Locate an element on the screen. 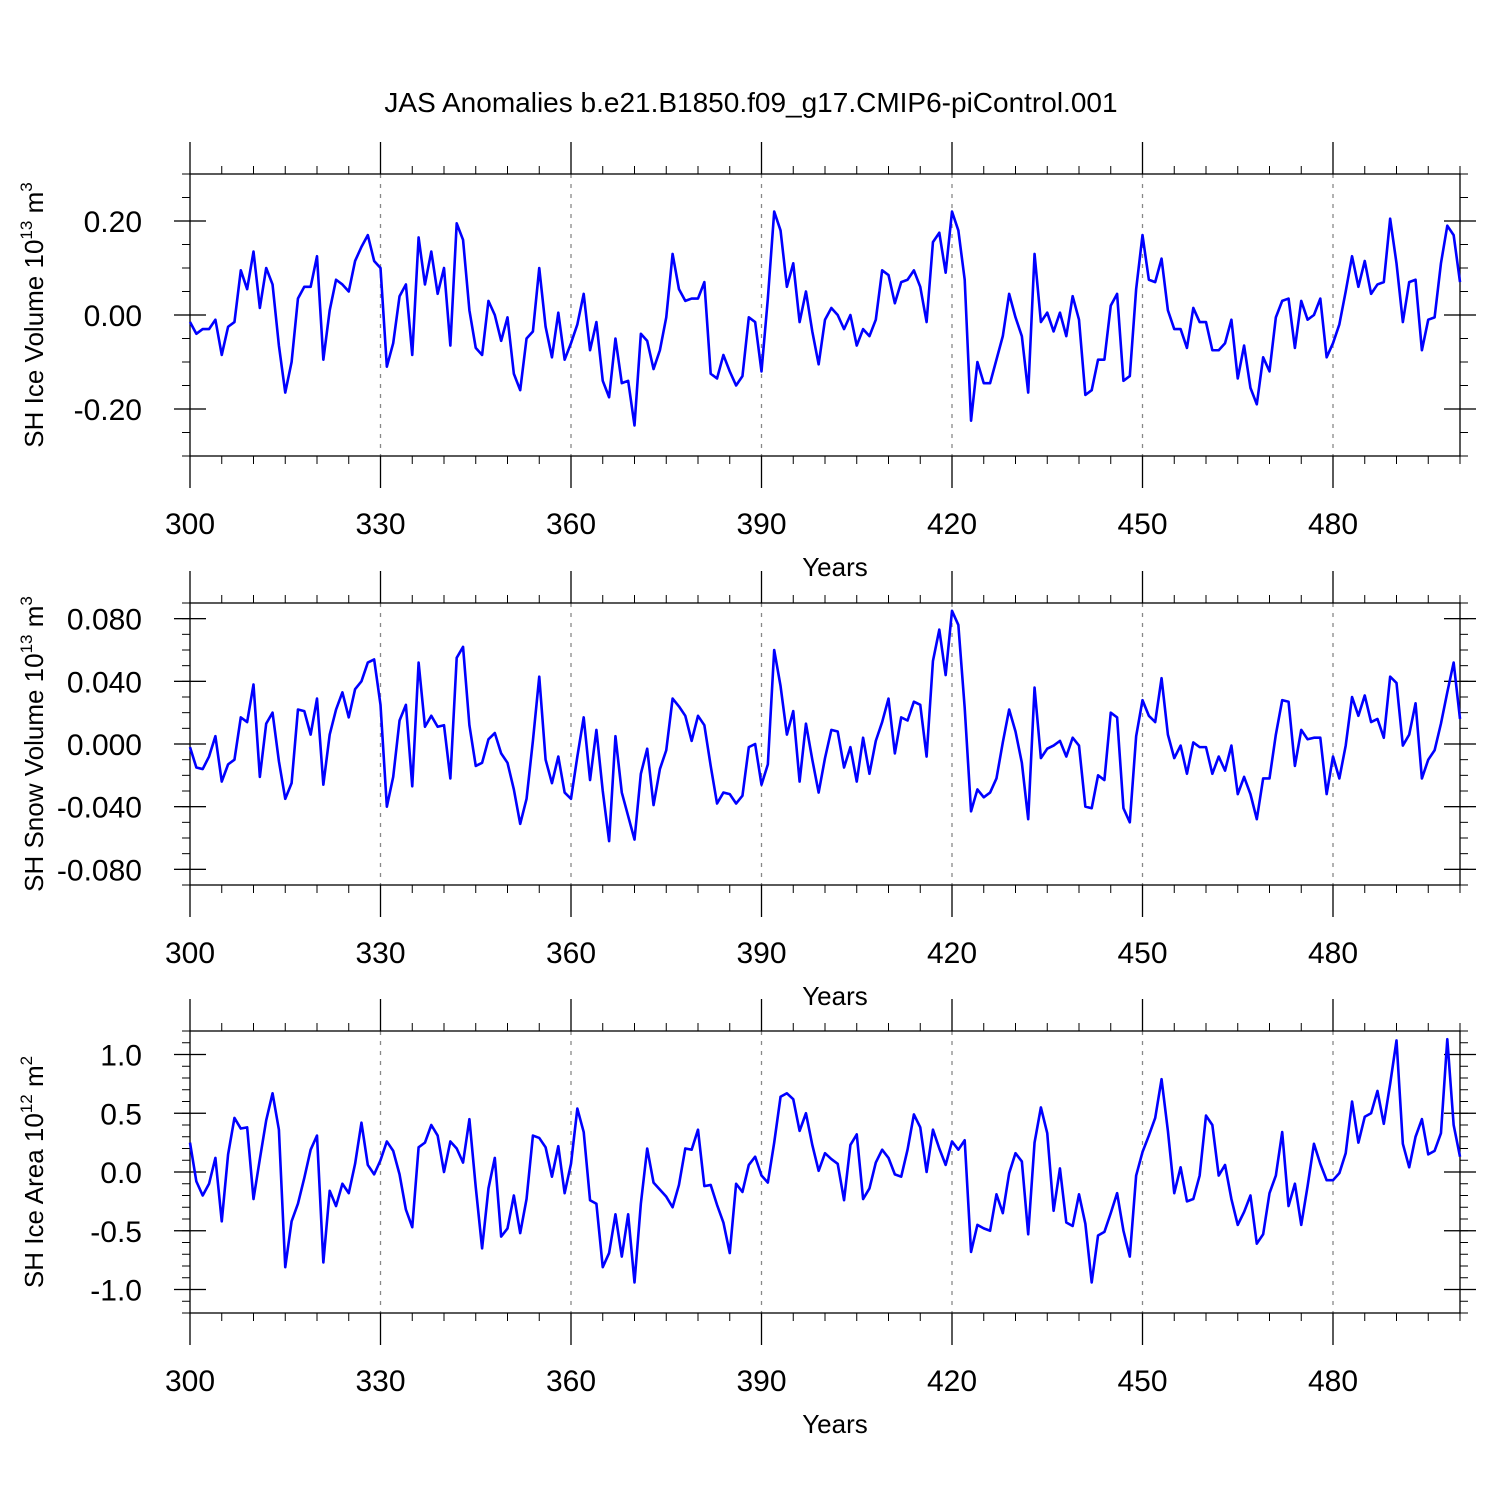 Image resolution: width=1500 pixels, height=1500 pixels. series-line-sh-ice-area is located at coordinates (825, 1160).